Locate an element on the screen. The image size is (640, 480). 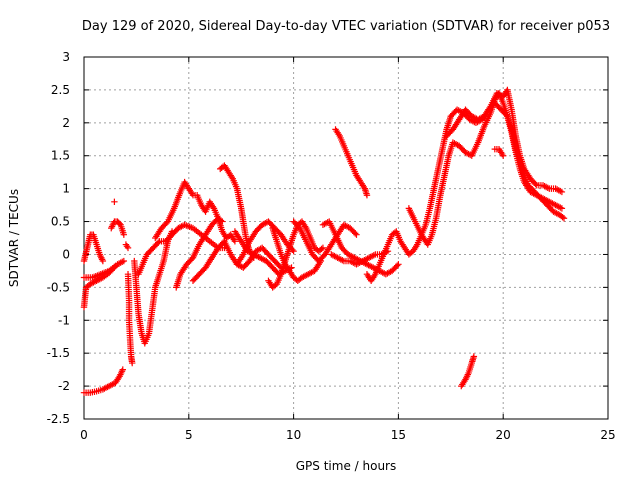
y-tick-label: 0 is located at coordinates (66, 254).